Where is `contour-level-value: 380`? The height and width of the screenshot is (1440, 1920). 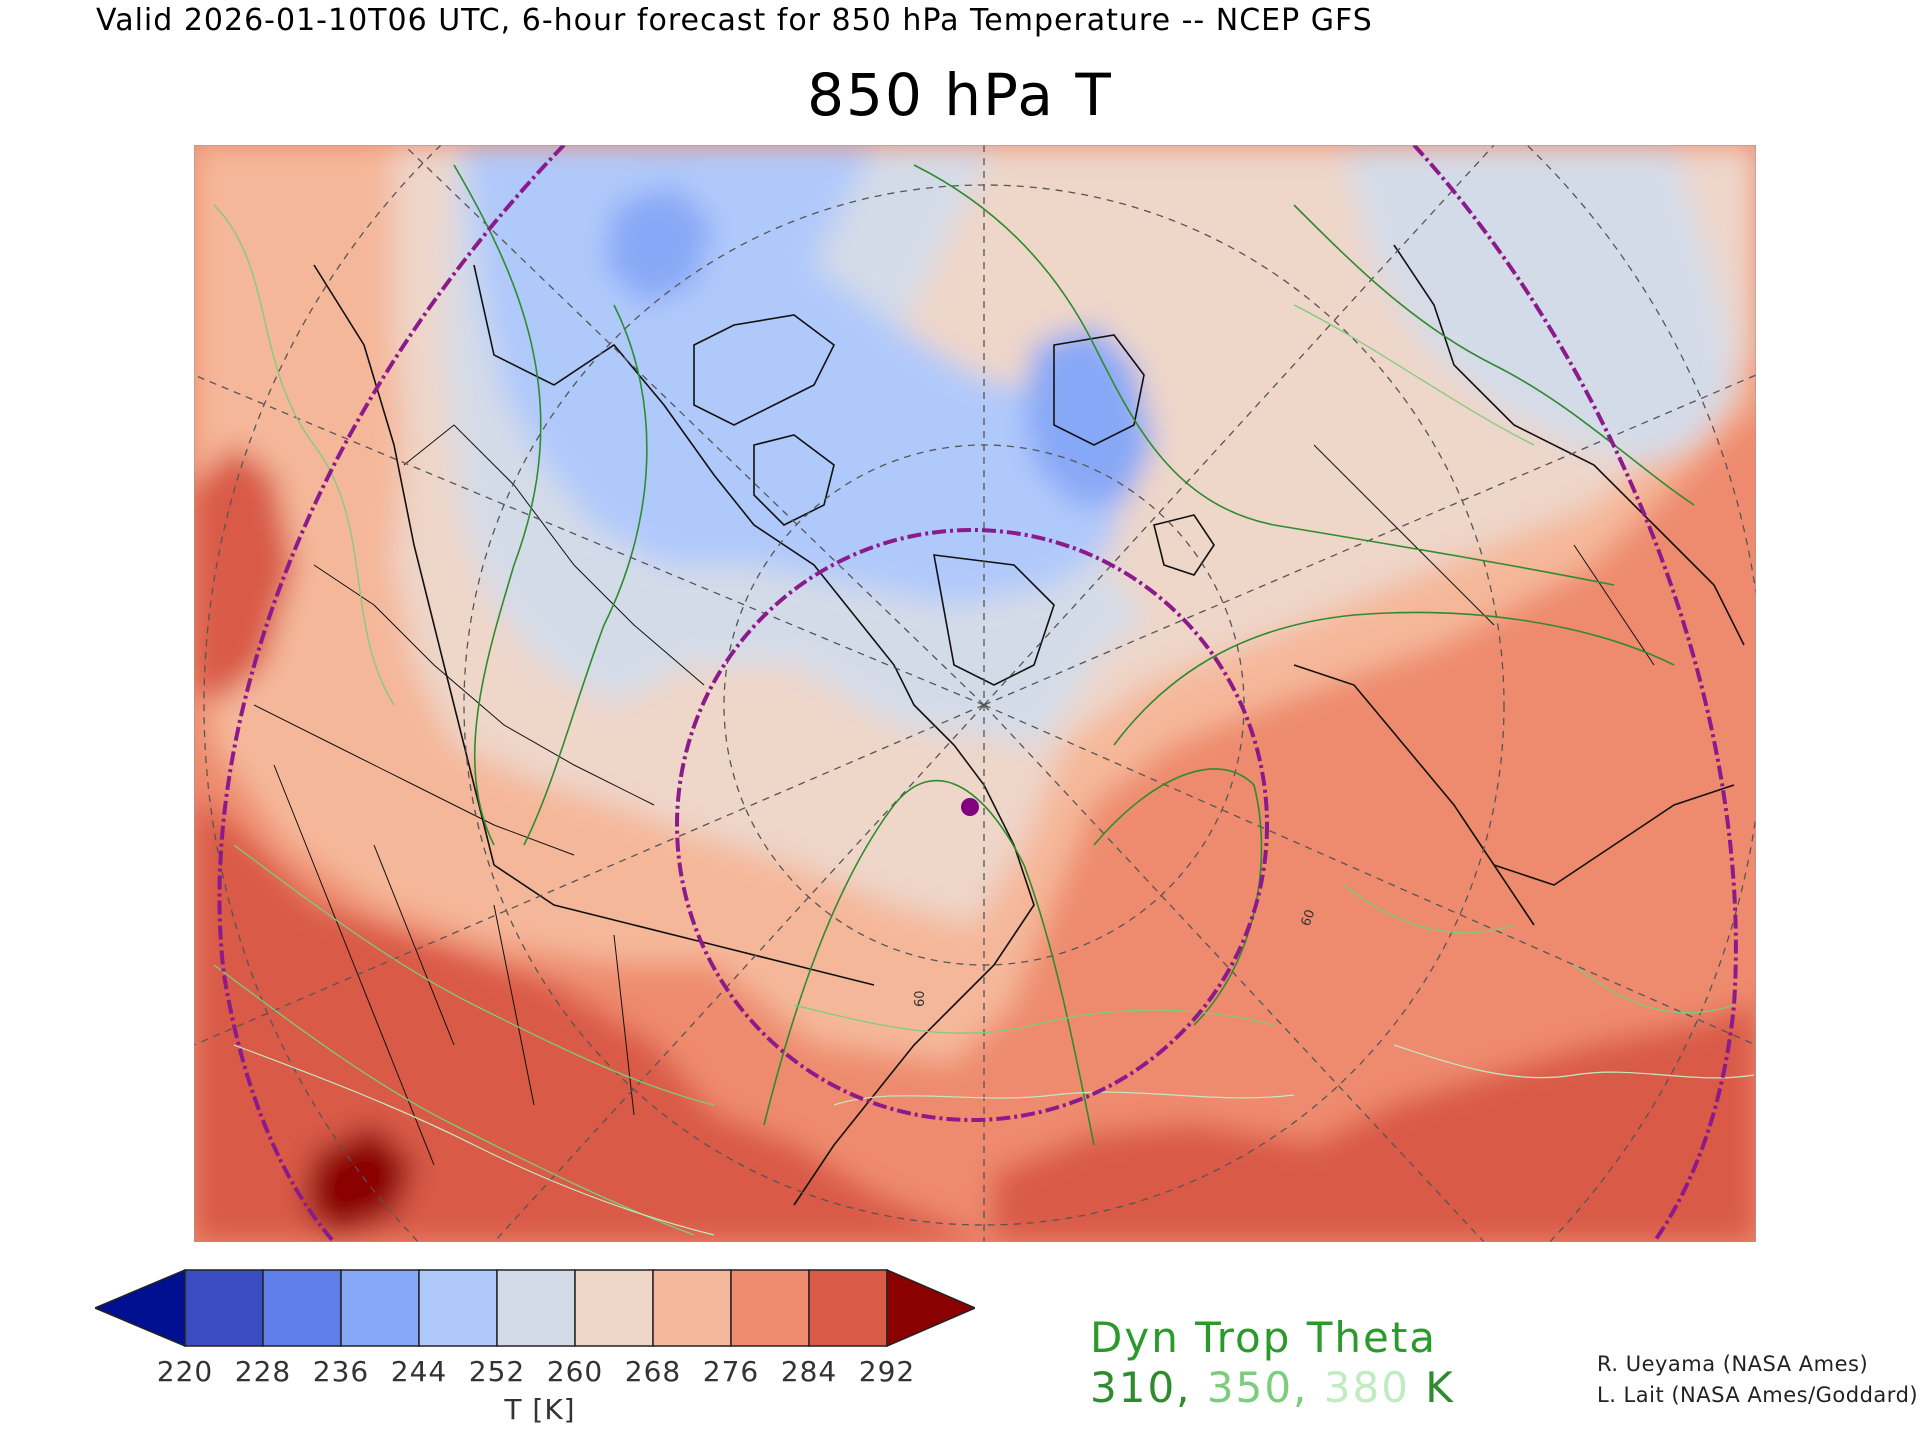 contour-level-value: 380 is located at coordinates (1366, 1387).